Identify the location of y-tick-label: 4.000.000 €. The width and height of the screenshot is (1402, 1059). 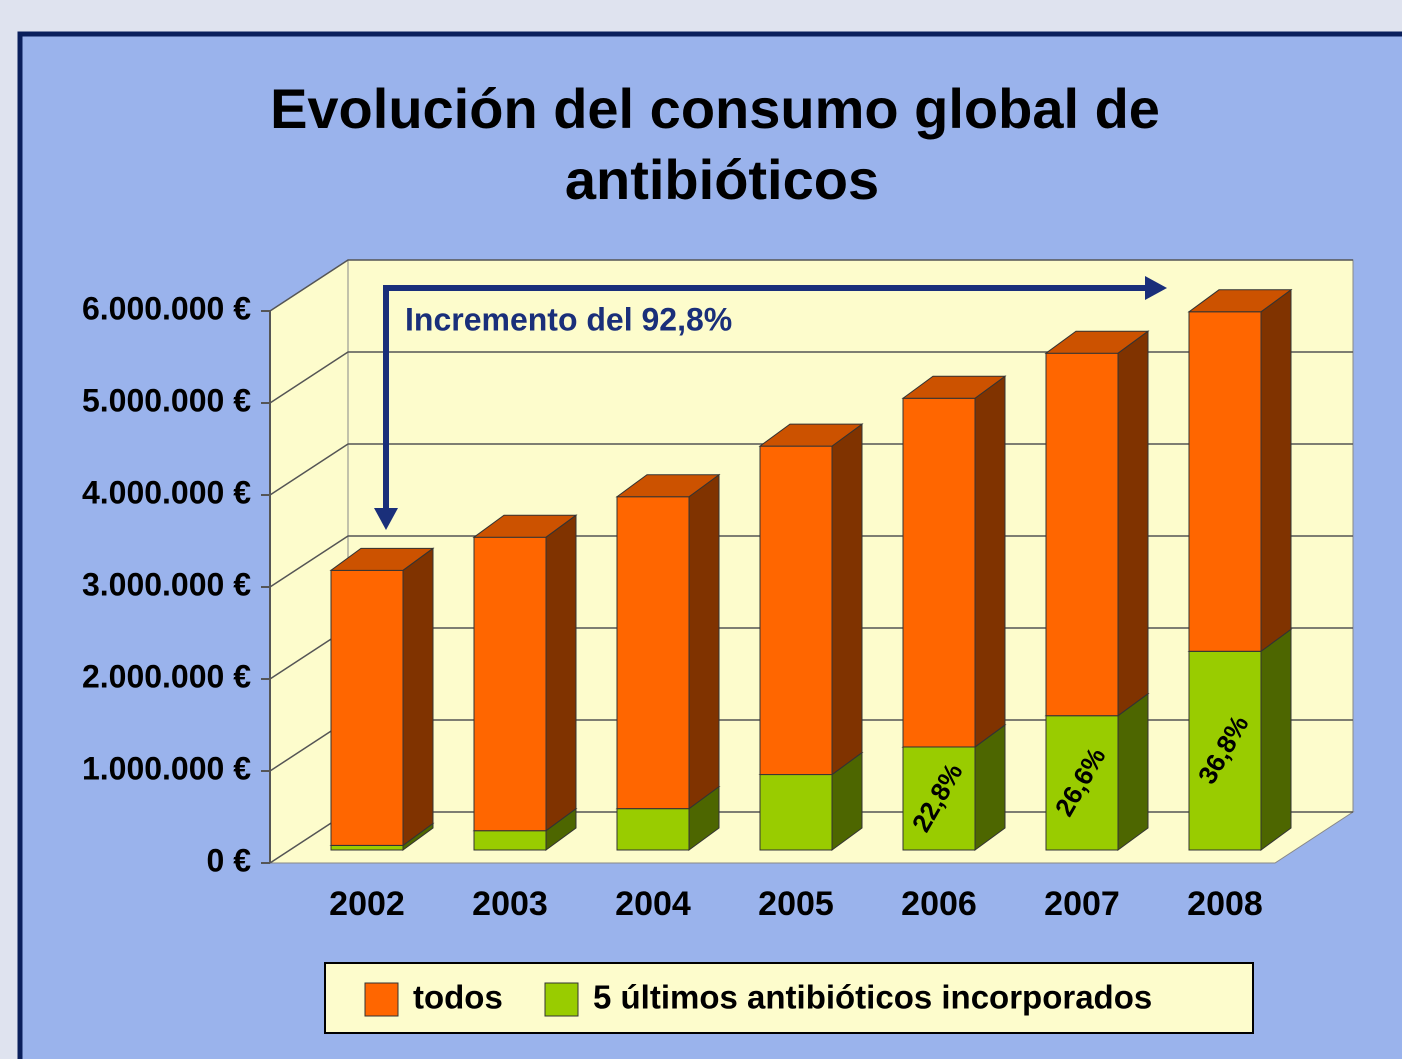
(166, 492).